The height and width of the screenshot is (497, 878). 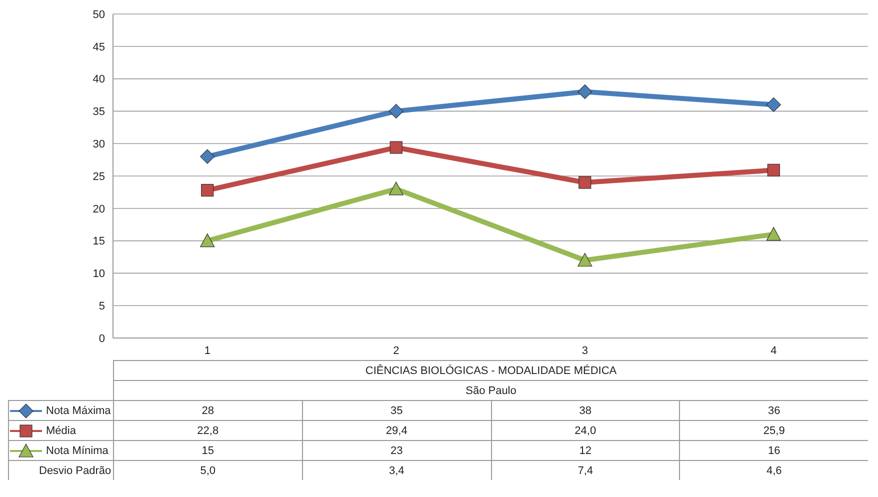 What do you see at coordinates (773, 430) in the screenshot?
I see `data-label: 25,9` at bounding box center [773, 430].